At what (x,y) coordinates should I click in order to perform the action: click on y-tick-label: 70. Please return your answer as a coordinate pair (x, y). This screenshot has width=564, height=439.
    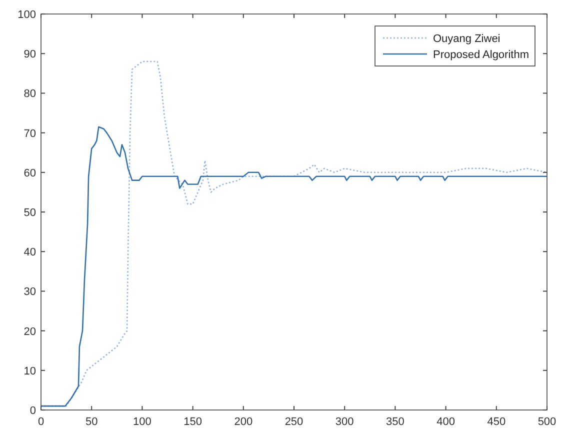
    Looking at the image, I should click on (30, 134).